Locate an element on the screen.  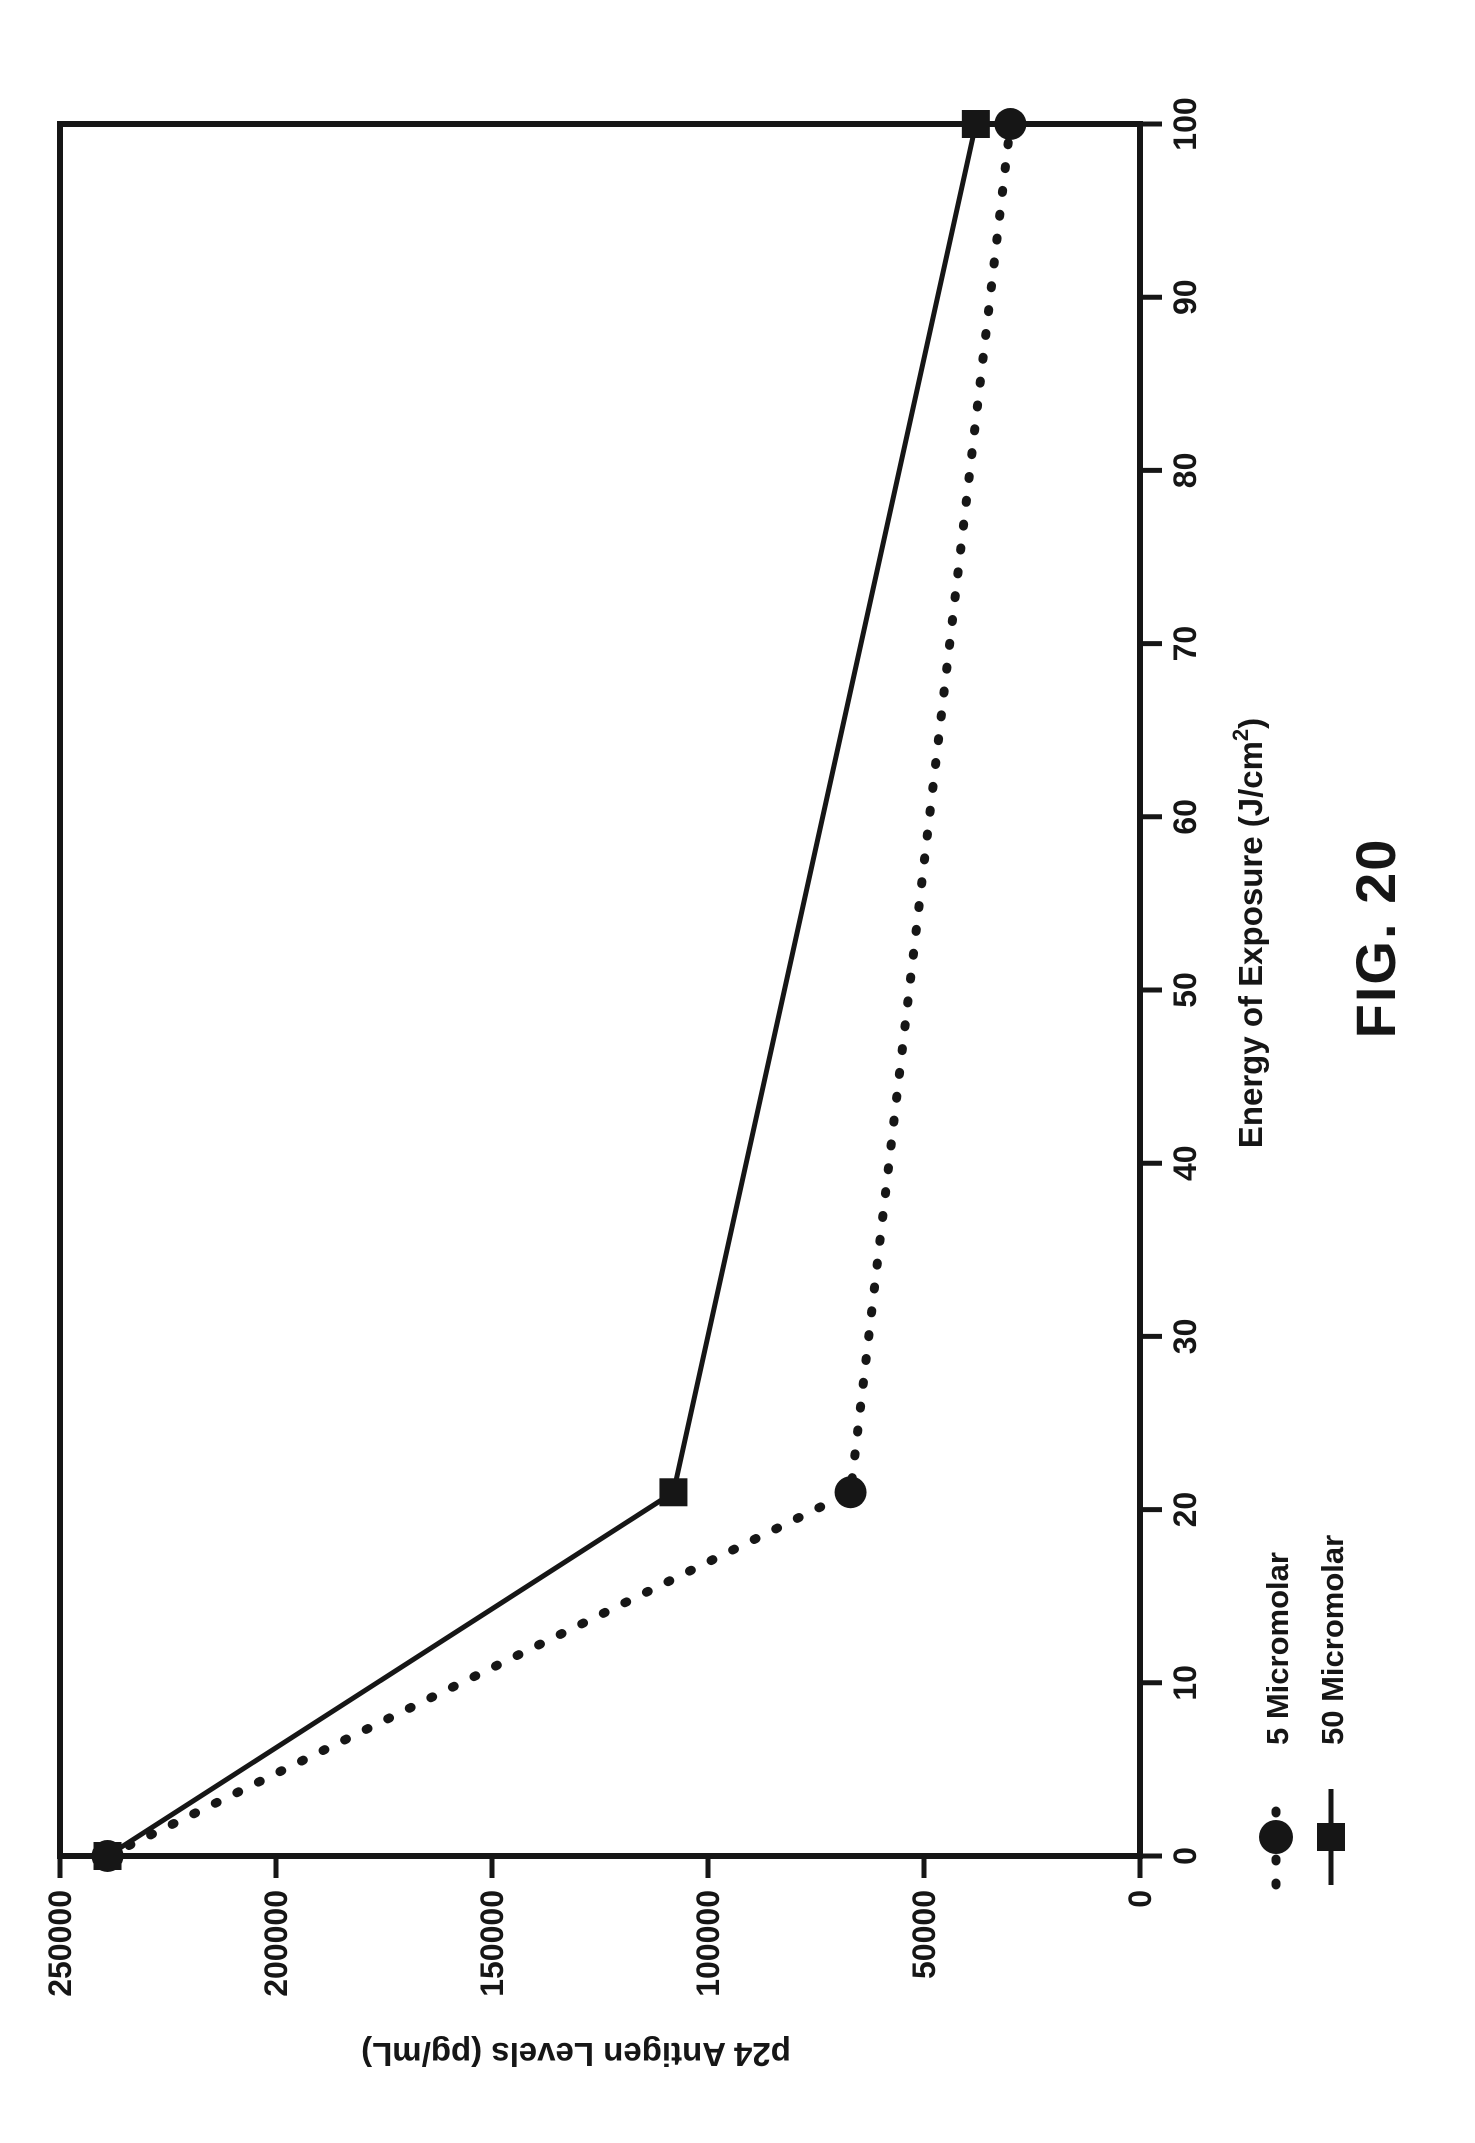
x-tick-label-40: 40 is located at coordinates (1185, 1163).